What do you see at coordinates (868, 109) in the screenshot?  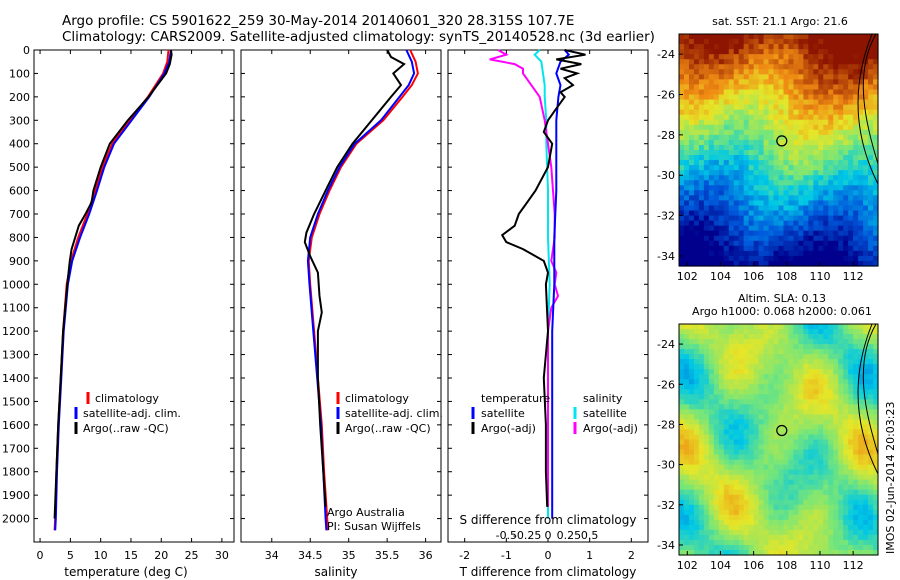 I see `contour-line` at bounding box center [868, 109].